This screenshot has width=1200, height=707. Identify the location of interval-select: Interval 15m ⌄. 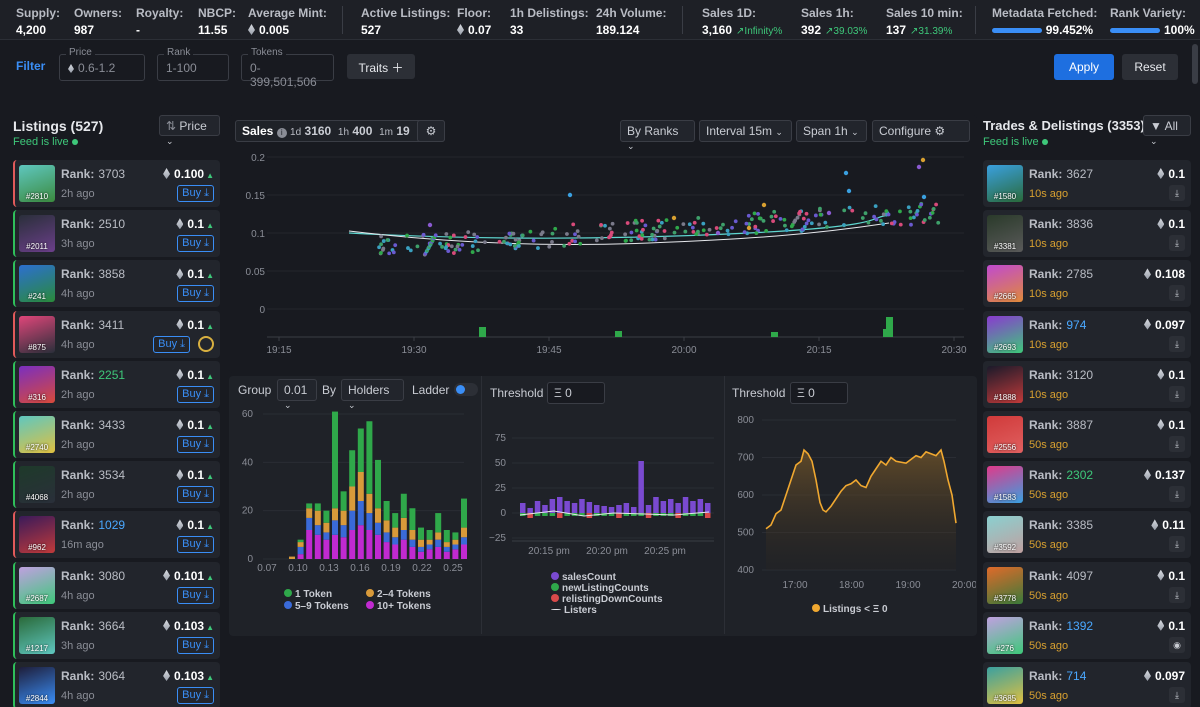
(745, 131).